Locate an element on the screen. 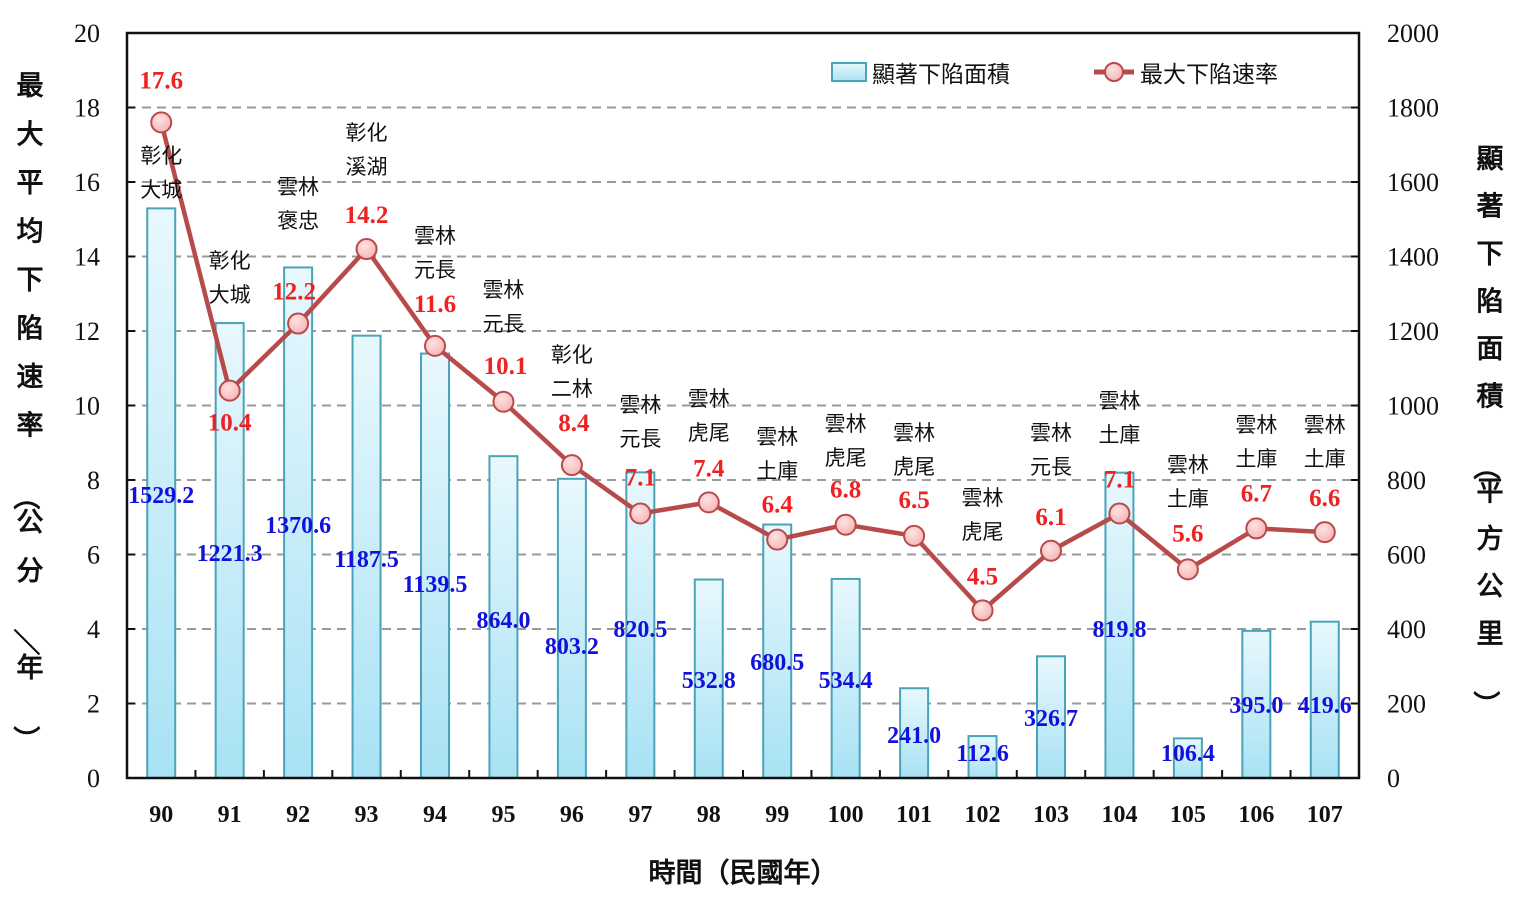  rate-label-94: 11.6 is located at coordinates (435, 304).